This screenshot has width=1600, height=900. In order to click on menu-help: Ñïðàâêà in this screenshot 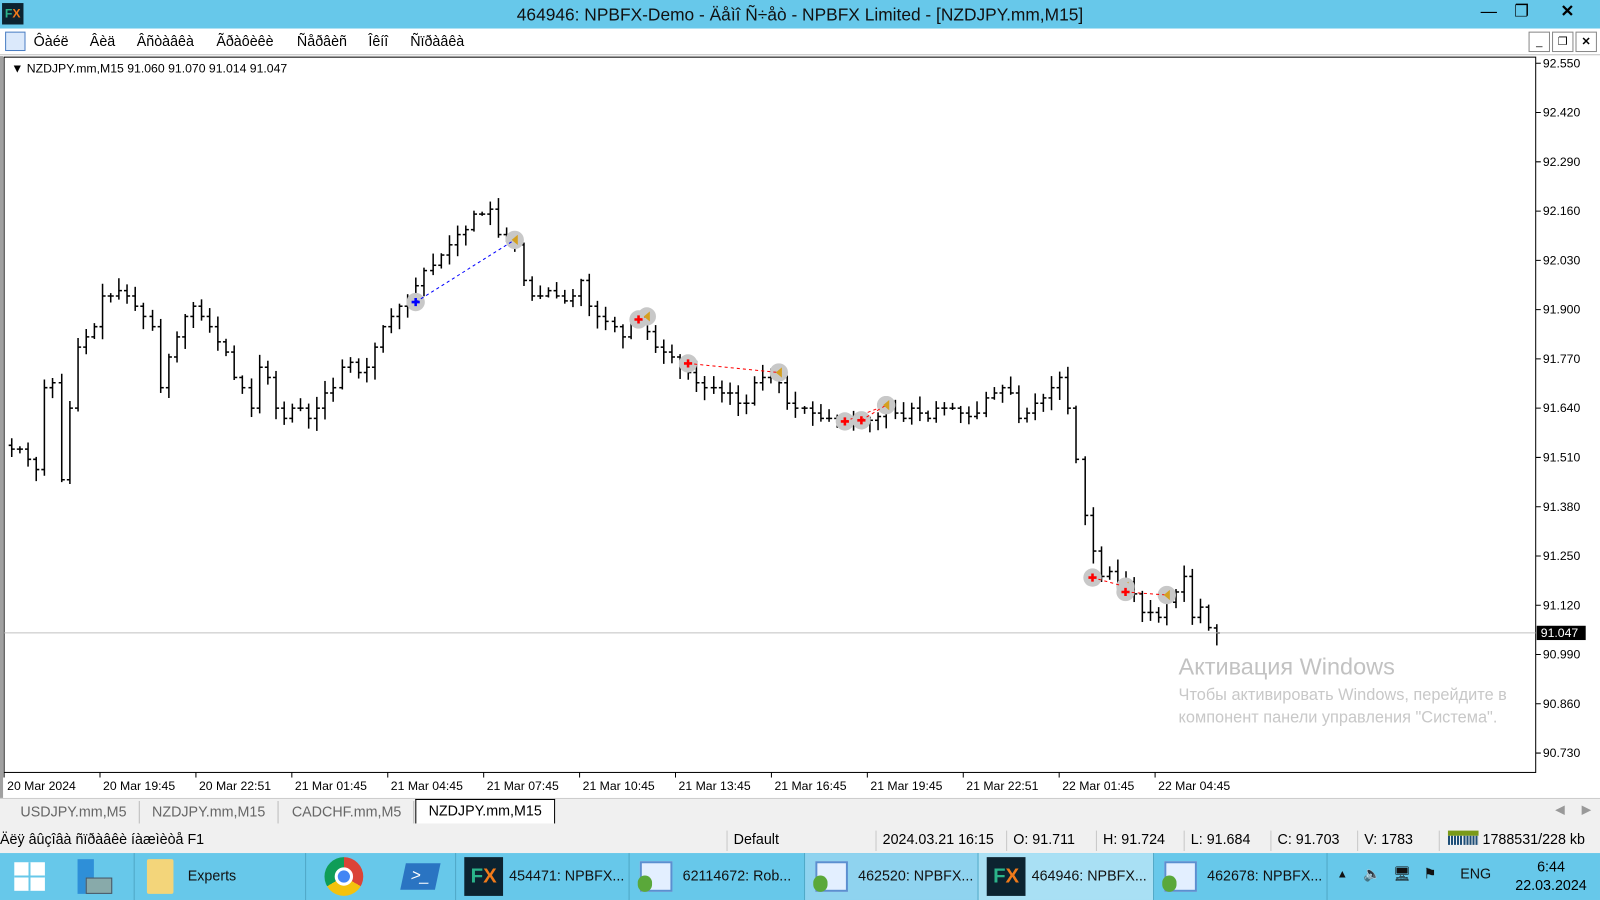, I will do `click(437, 40)`.